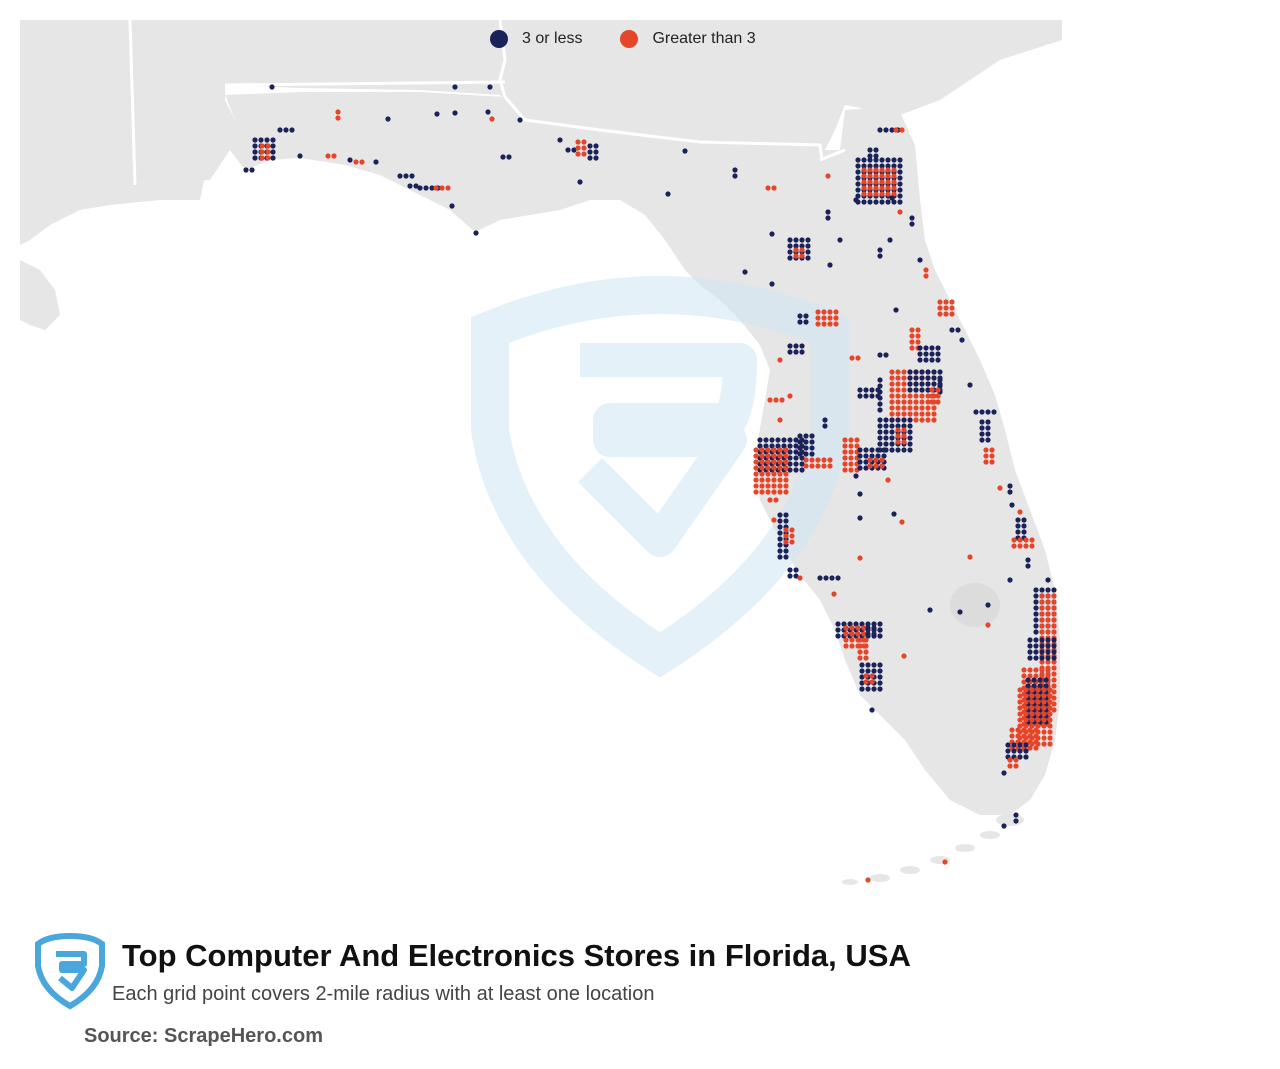 The width and height of the screenshot is (1280, 1069). What do you see at coordinates (499, 39) in the screenshot?
I see `legend-dot-low` at bounding box center [499, 39].